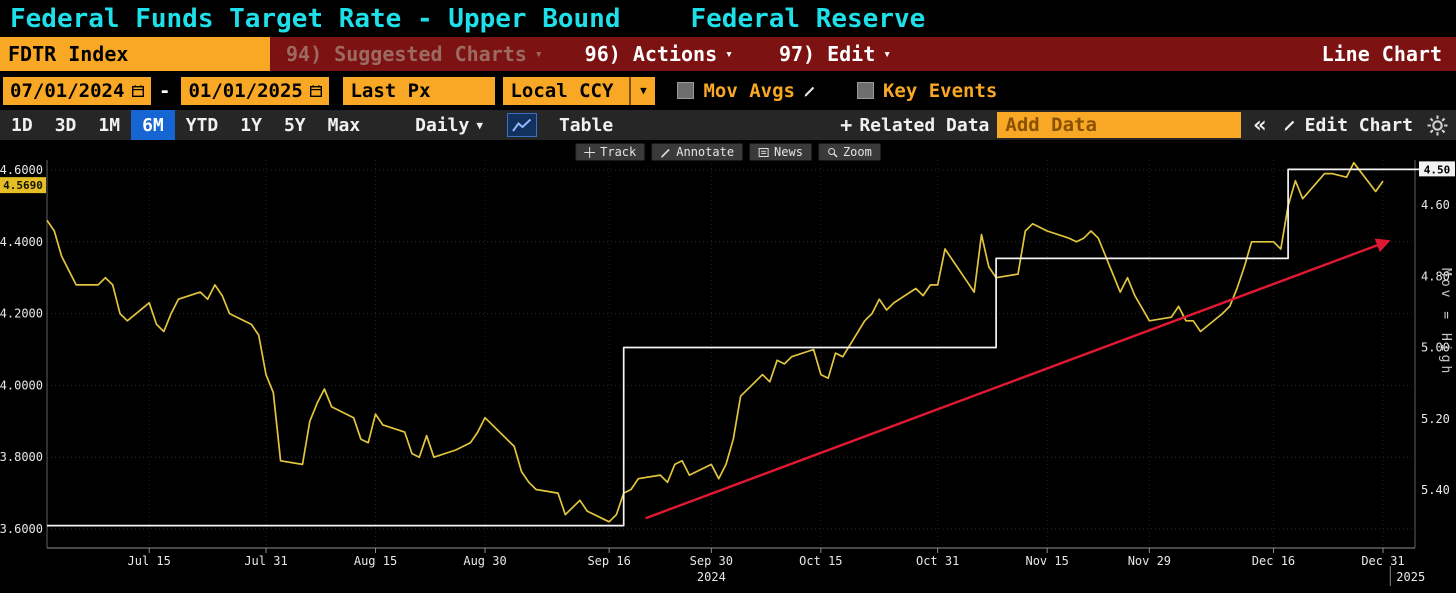  What do you see at coordinates (586, 125) in the screenshot?
I see `table-button: Table` at bounding box center [586, 125].